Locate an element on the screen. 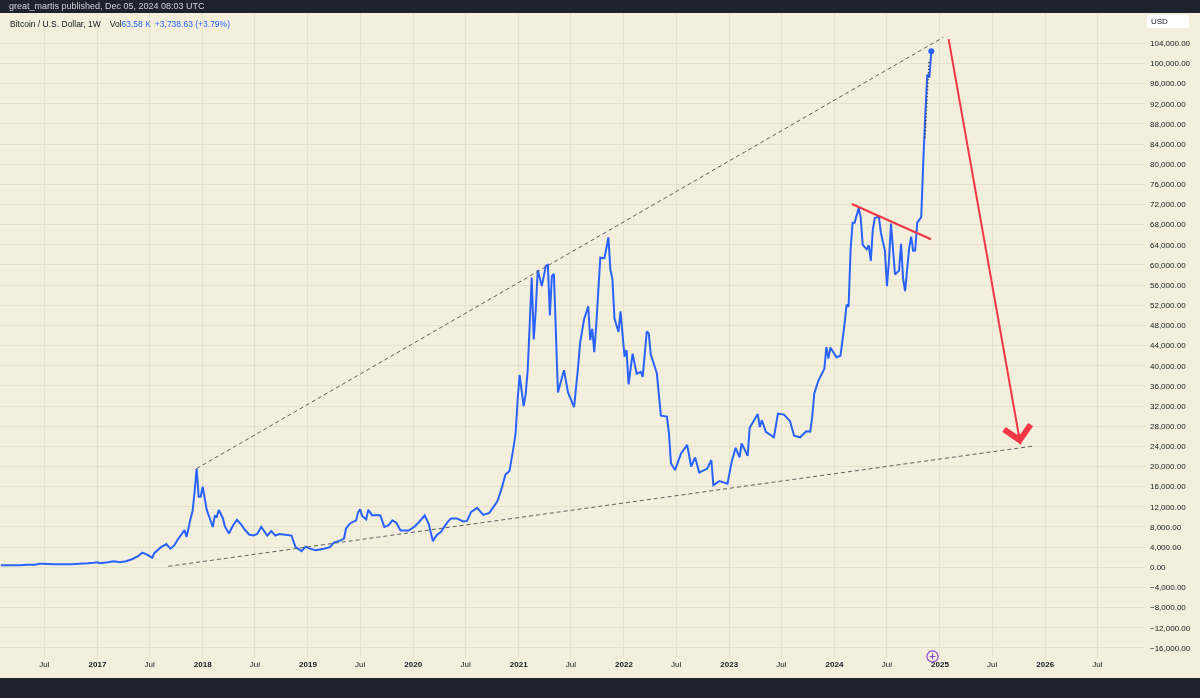 The width and height of the screenshot is (1200, 698). annotation: Vol is located at coordinates (115, 24).